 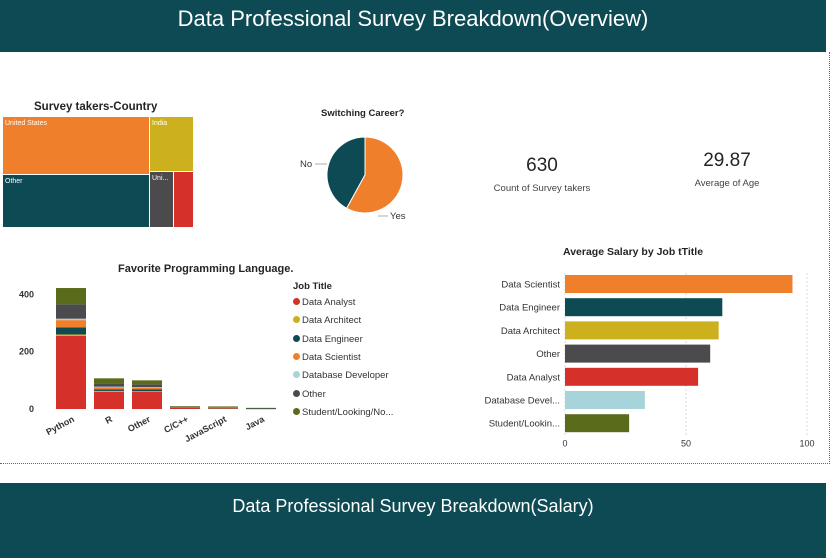 What do you see at coordinates (529, 308) in the screenshot?
I see `y-category-label: Data Engineer` at bounding box center [529, 308].